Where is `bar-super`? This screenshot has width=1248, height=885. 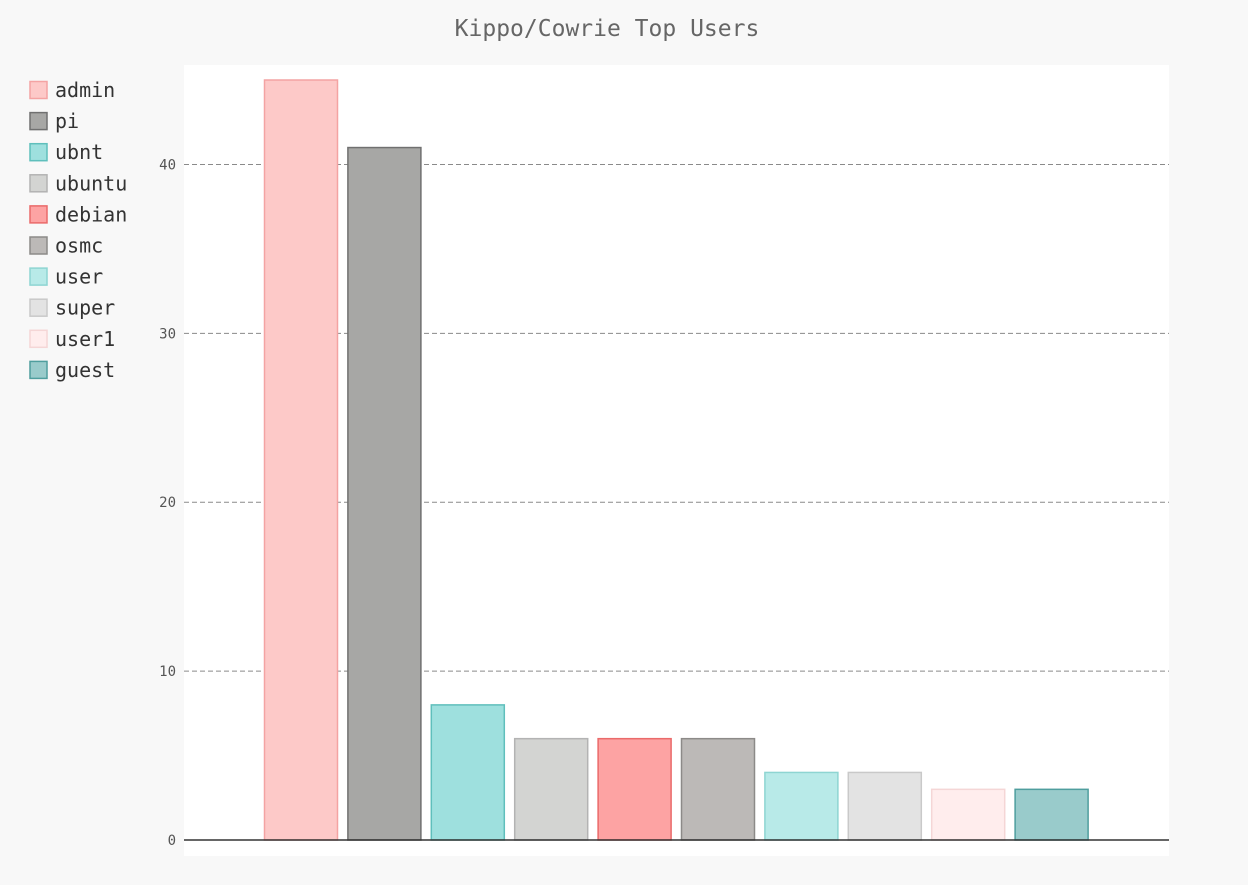 bar-super is located at coordinates (885, 806).